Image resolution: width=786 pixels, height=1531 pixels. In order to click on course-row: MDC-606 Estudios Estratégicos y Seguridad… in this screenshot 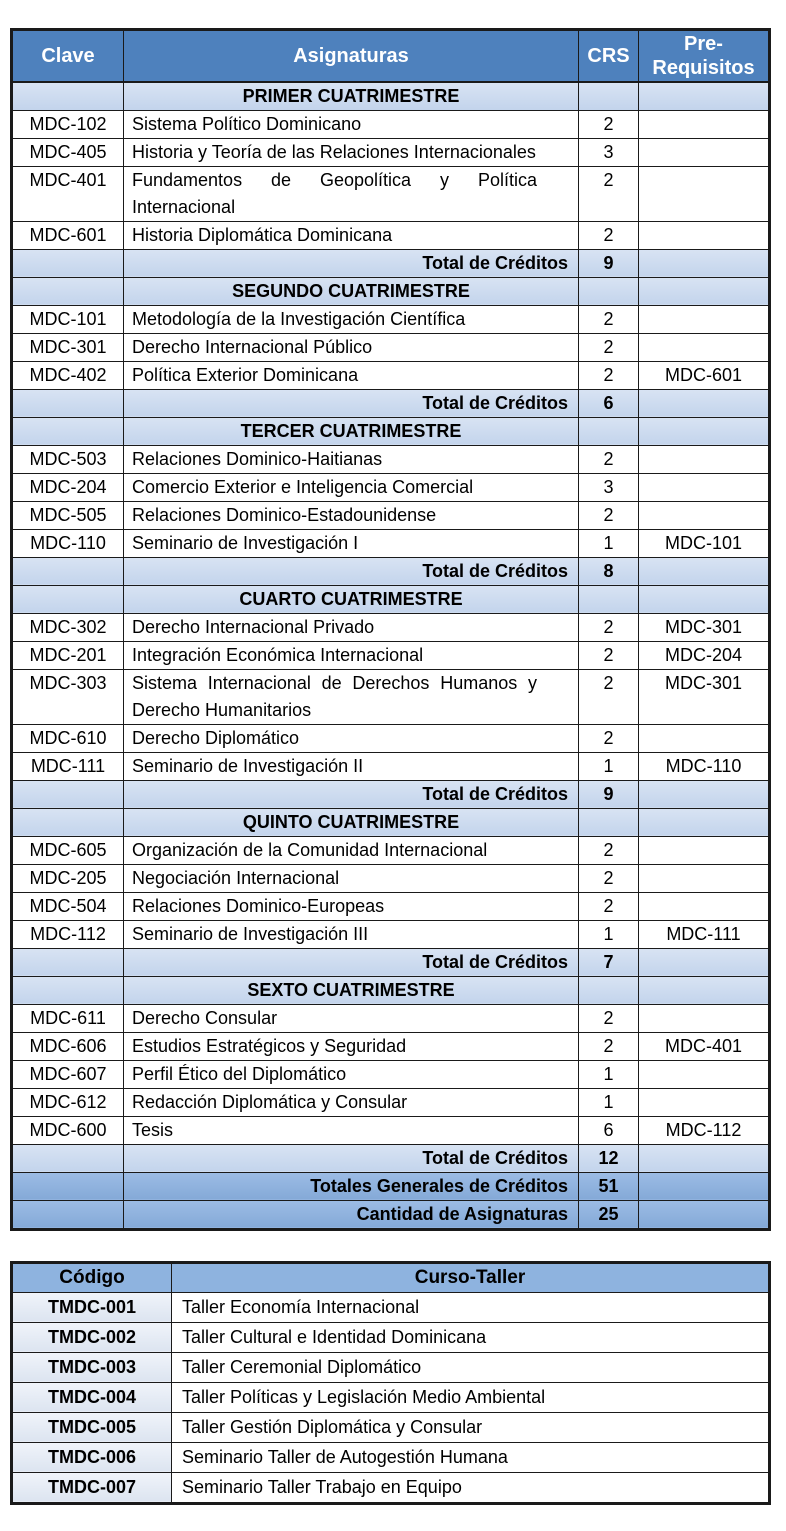, I will do `click(390, 1046)`.